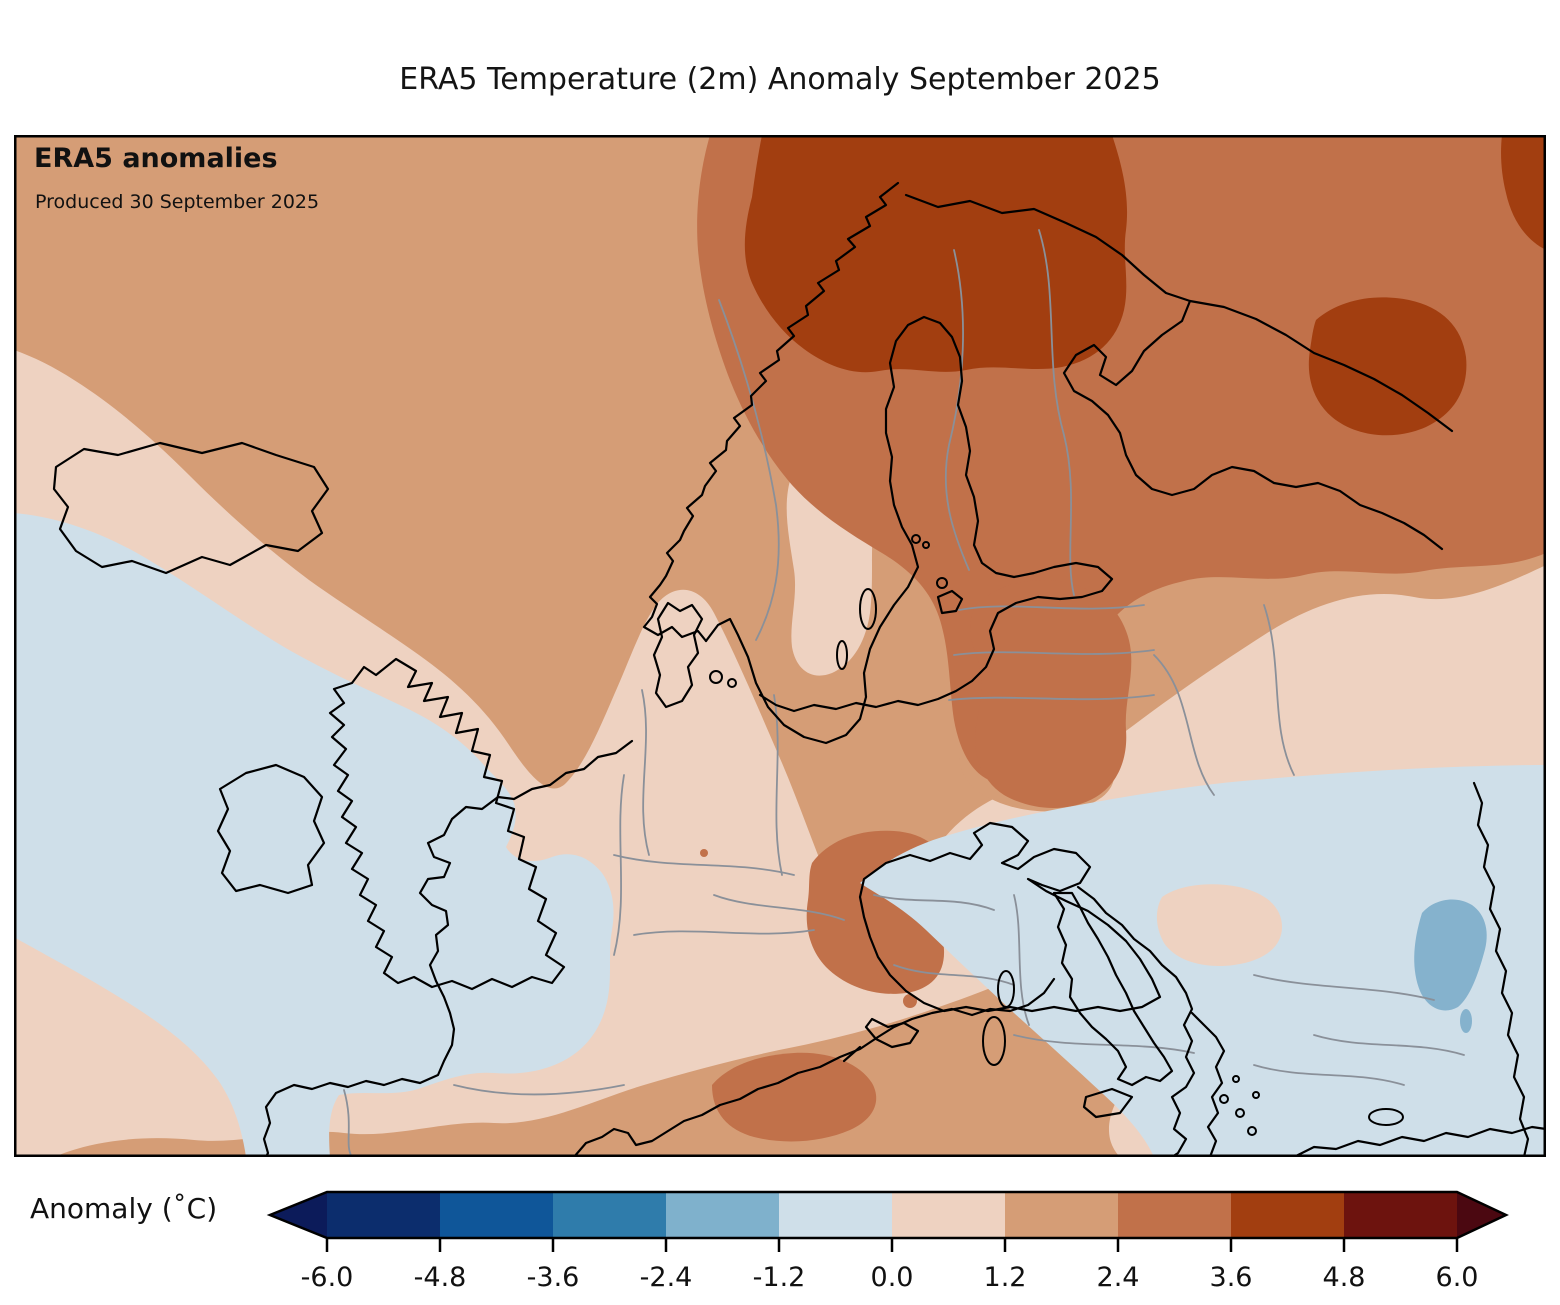 The image size is (1560, 1305). What do you see at coordinates (994, 1041) in the screenshot?
I see `island-sardinia` at bounding box center [994, 1041].